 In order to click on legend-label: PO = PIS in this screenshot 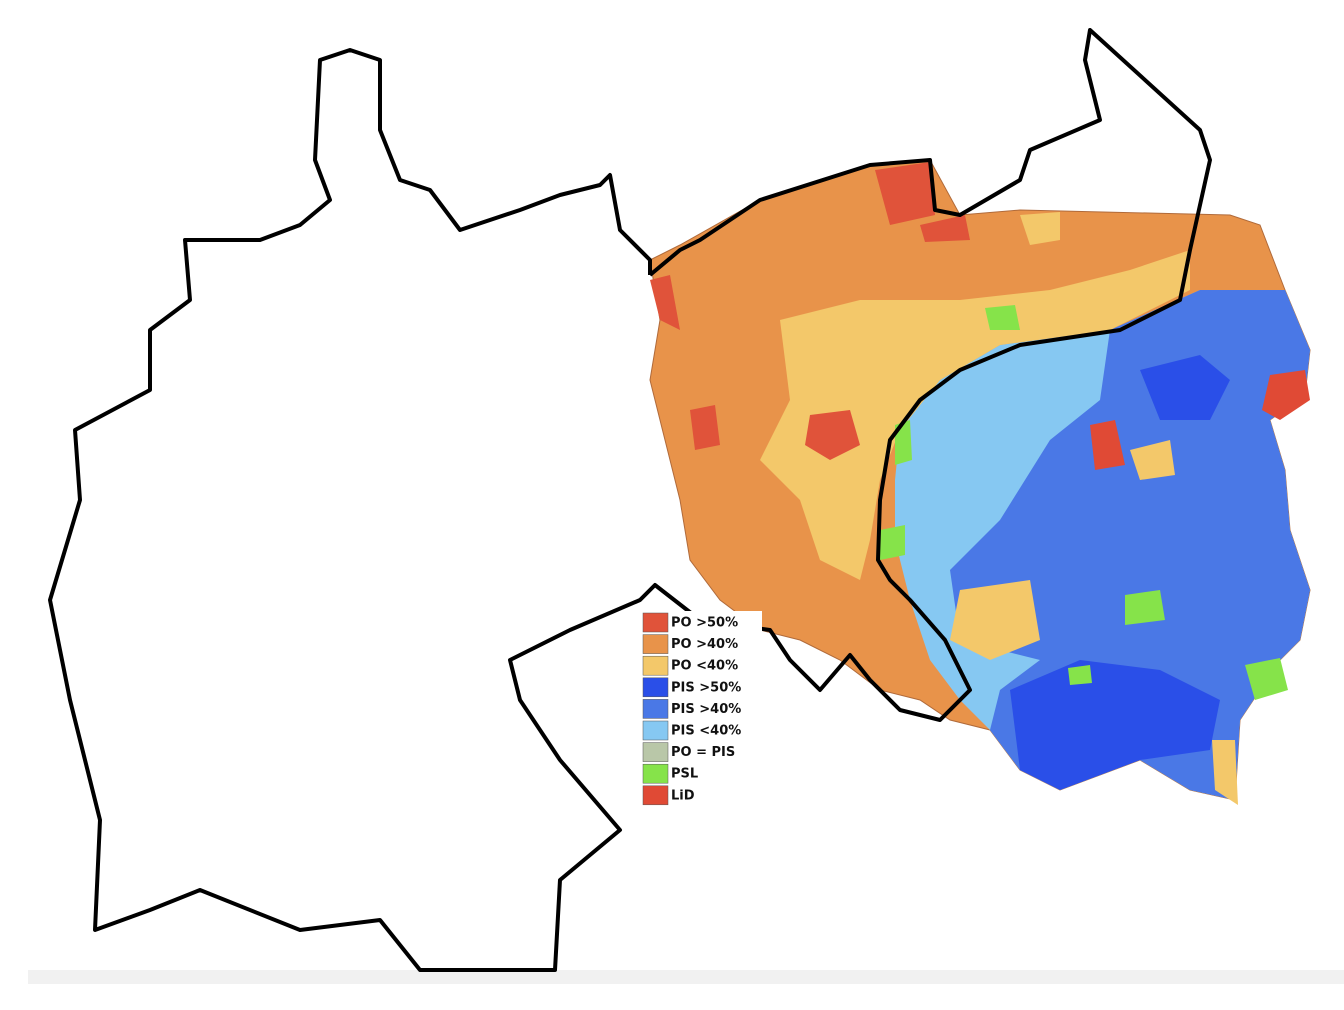, I will do `click(703, 752)`.